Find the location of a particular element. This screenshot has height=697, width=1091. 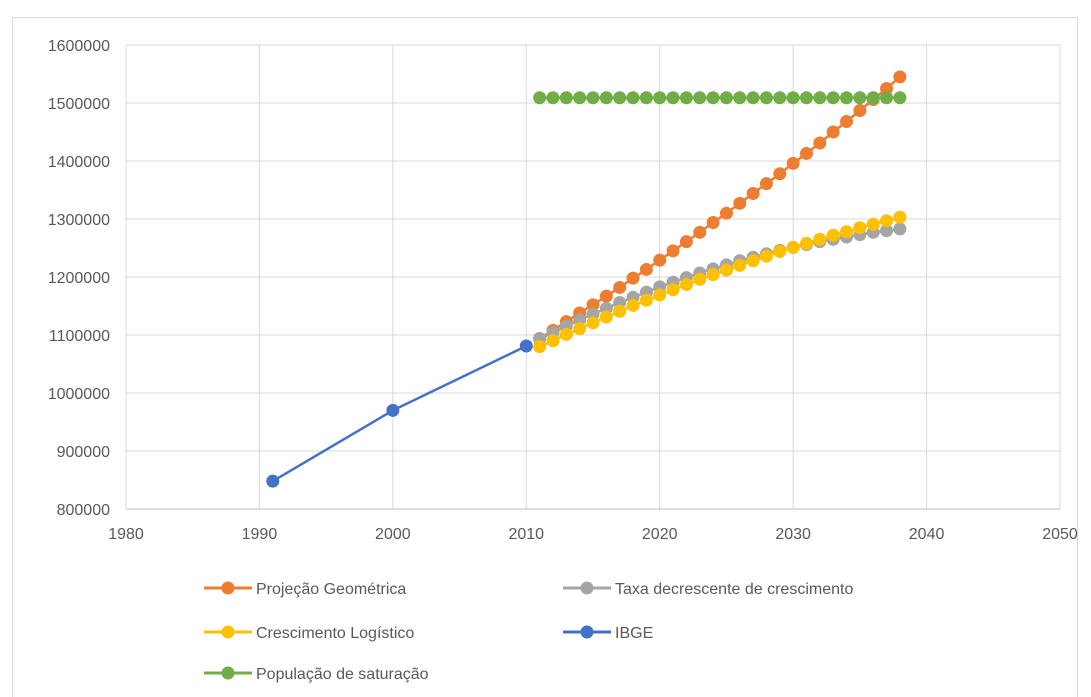

x-tick-label: 1980 is located at coordinates (126, 534).